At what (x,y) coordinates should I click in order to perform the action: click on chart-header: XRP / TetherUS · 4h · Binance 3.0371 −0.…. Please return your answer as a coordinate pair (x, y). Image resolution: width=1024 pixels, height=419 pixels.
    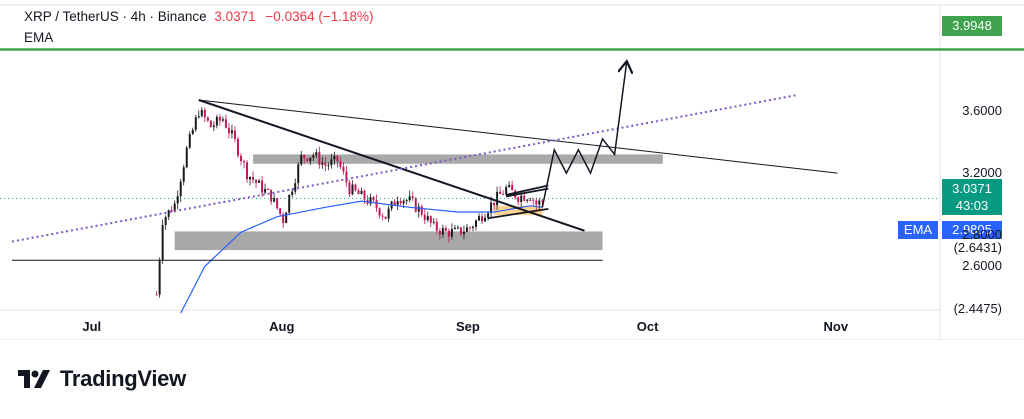
    Looking at the image, I should click on (199, 16).